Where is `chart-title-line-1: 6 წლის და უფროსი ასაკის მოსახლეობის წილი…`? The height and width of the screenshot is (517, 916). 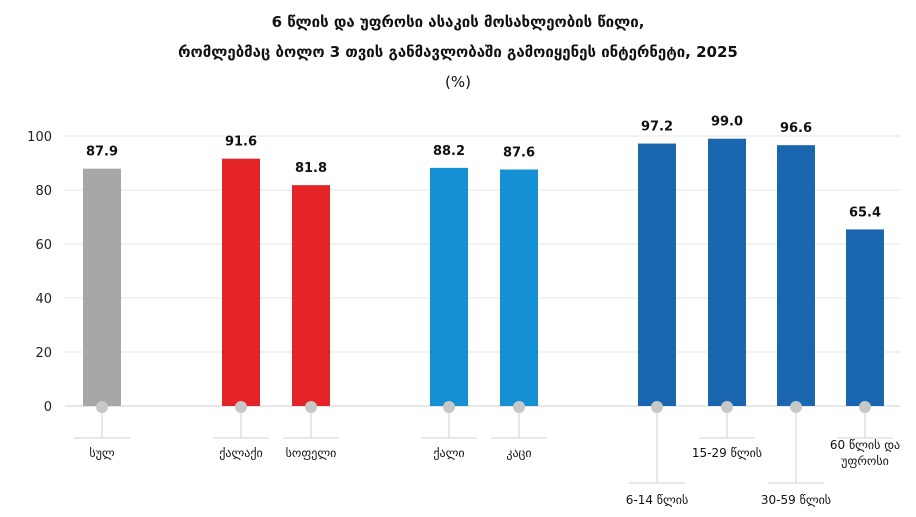
chart-title-line-1: 6 წლის და უფროსი ასაკის მოსახლეობის წილი… is located at coordinates (458, 22).